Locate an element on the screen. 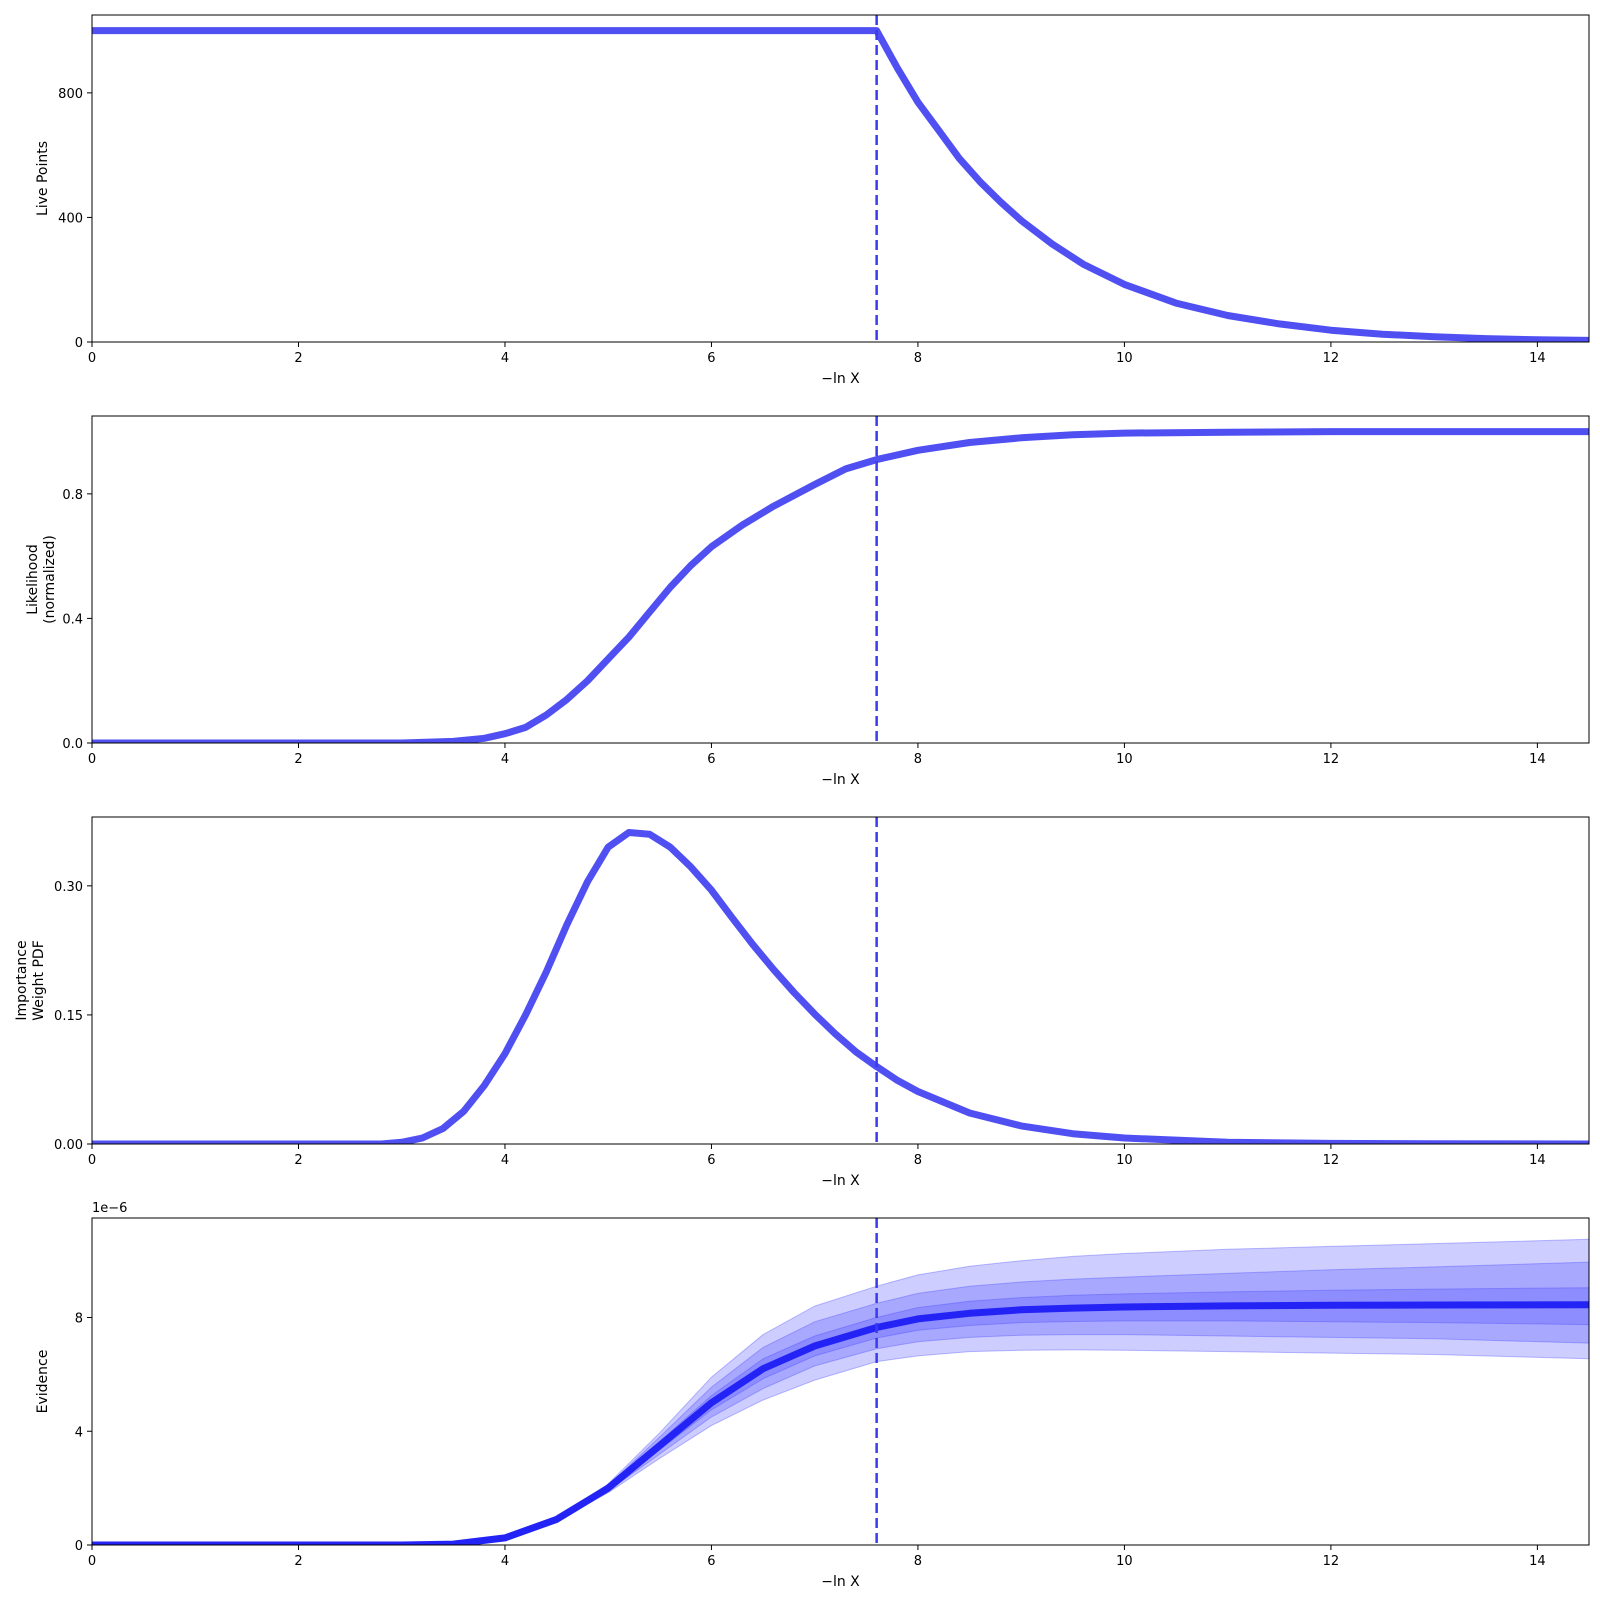  y-tick-label: 0.30 is located at coordinates (68, 887).